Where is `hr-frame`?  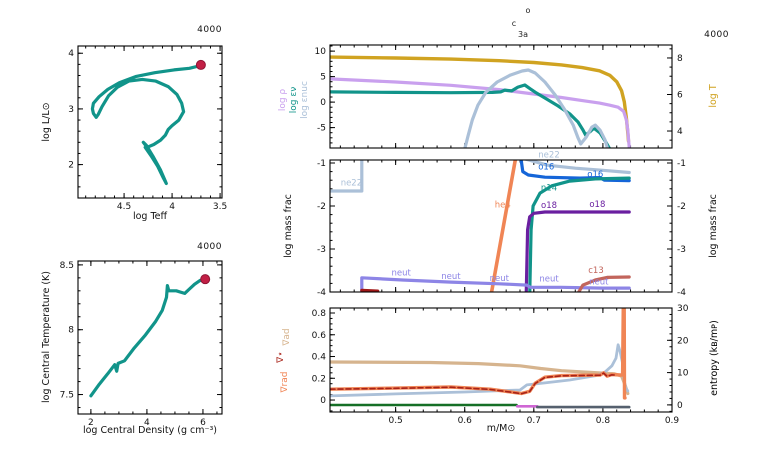
hr-frame is located at coordinates (150, 122).